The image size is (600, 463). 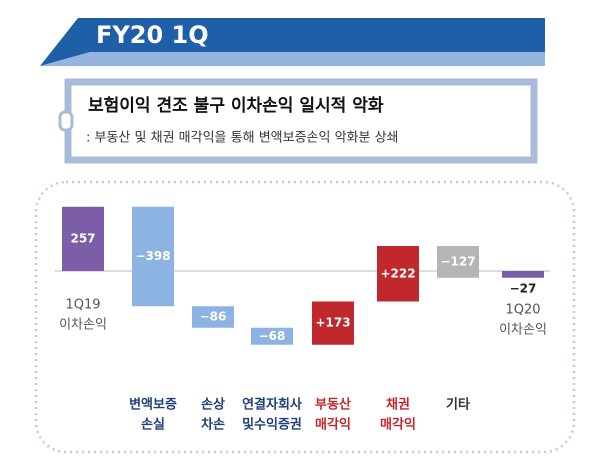 What do you see at coordinates (523, 288) in the screenshot?
I see `value-label: −27` at bounding box center [523, 288].